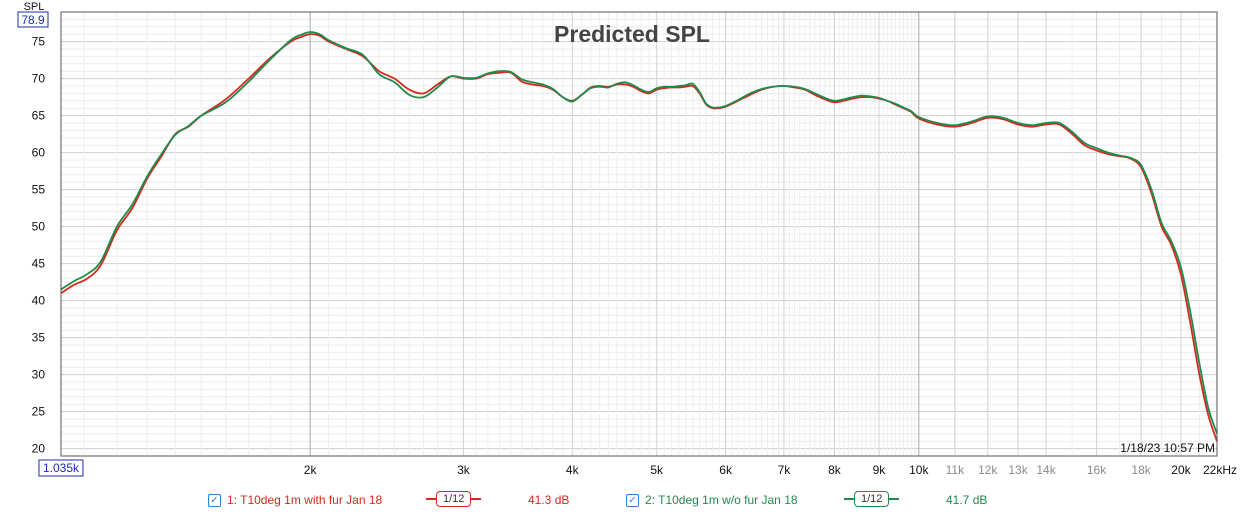  Describe the element at coordinates (988, 470) in the screenshot. I see `x-tick-label: 12k` at that location.